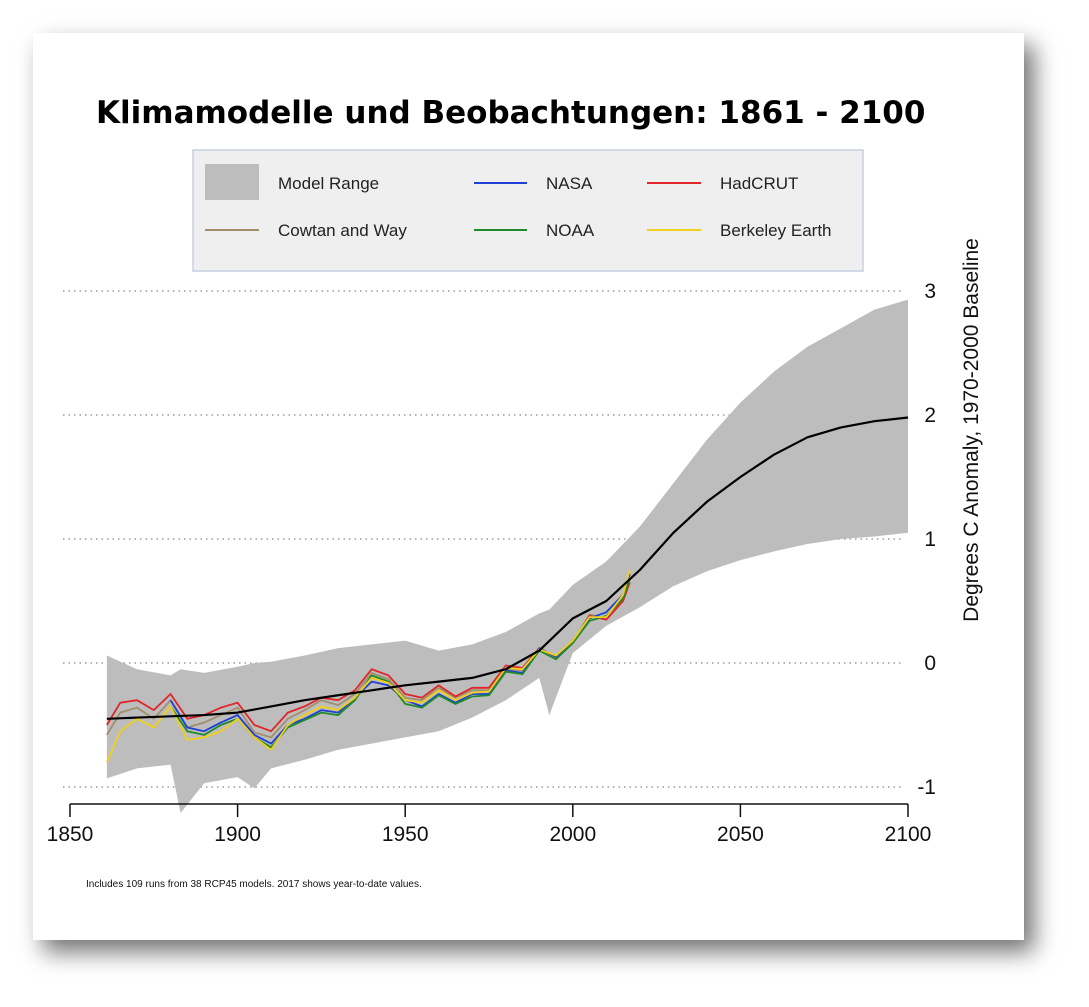 The image size is (1089, 1007). Describe the element at coordinates (926, 787) in the screenshot. I see `y-tick-label: -1` at that location.